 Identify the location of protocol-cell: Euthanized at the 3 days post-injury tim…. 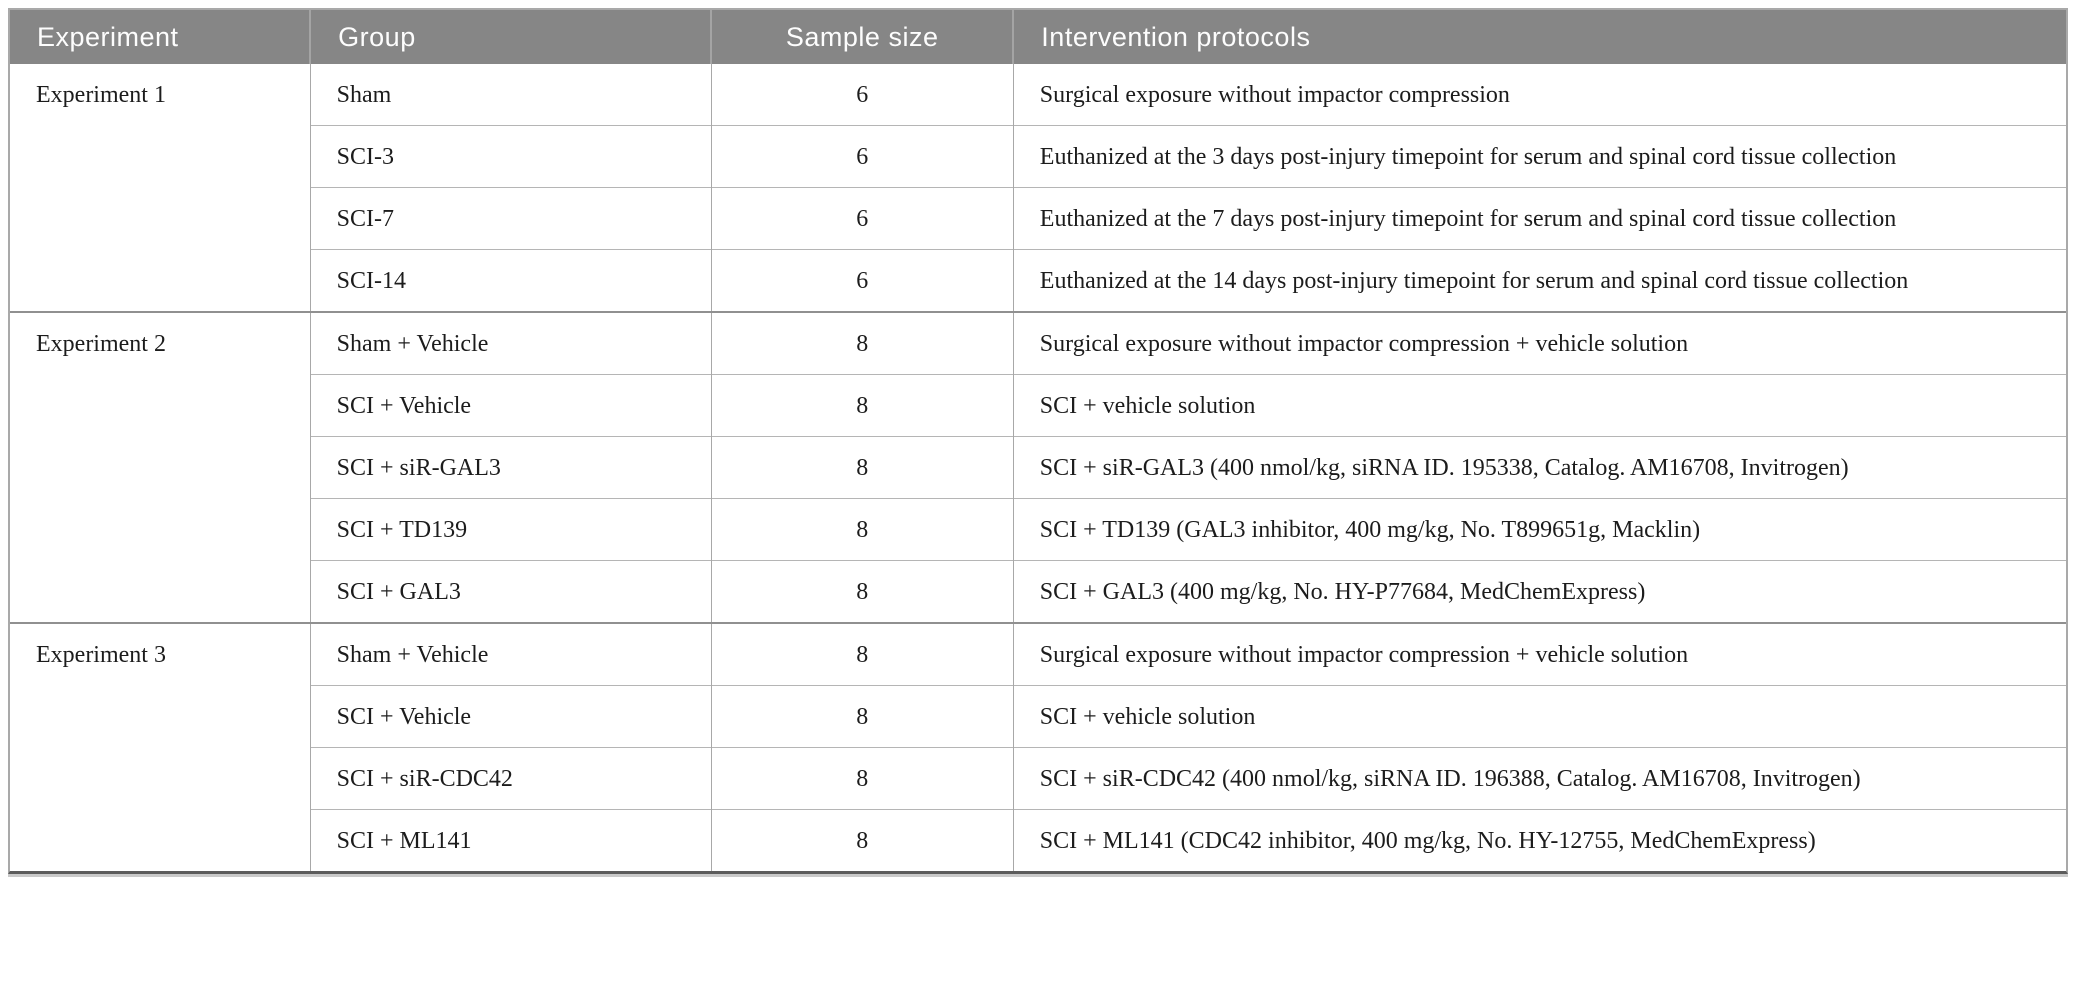
(1539, 156).